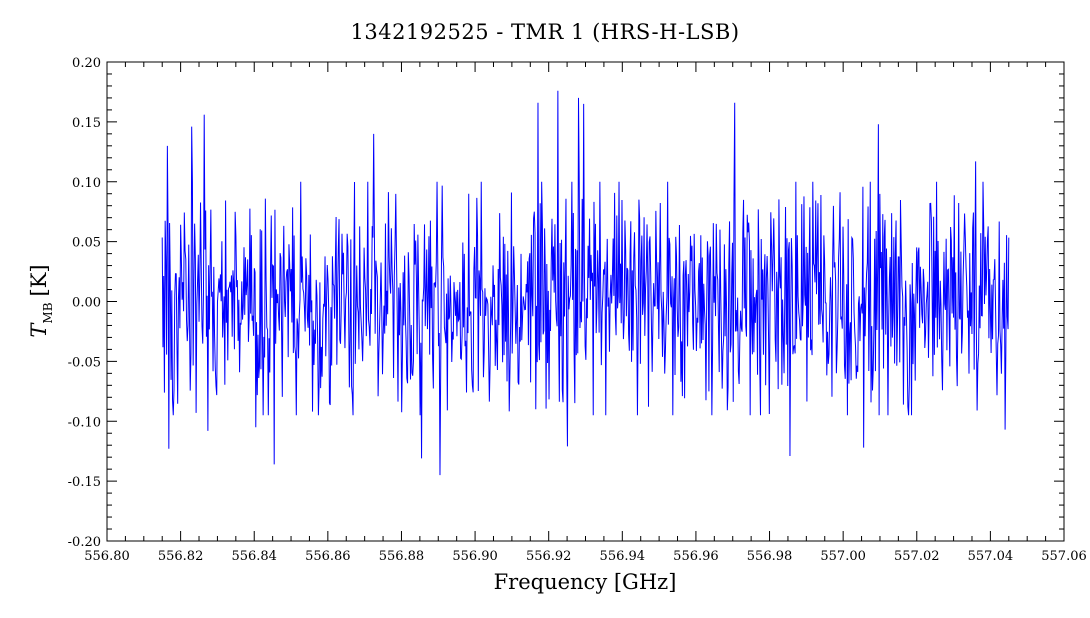 The height and width of the screenshot is (618, 1090). What do you see at coordinates (39, 280) in the screenshot?
I see `y-axis-unit: [K]` at bounding box center [39, 280].